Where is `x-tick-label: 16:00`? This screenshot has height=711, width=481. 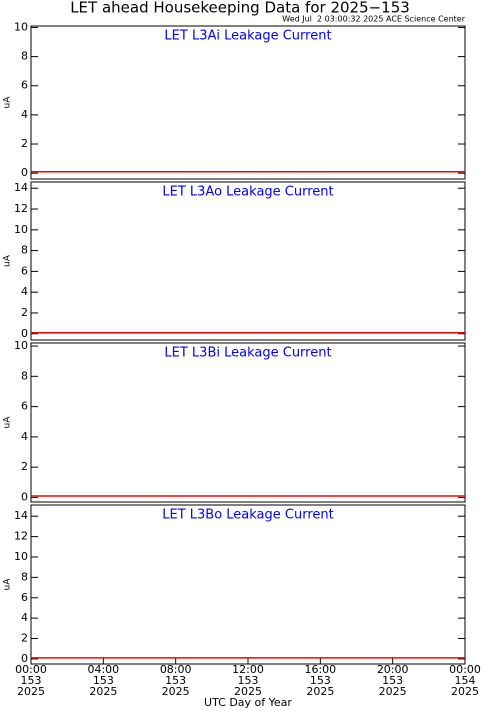
x-tick-label: 16:00 is located at coordinates (320, 669).